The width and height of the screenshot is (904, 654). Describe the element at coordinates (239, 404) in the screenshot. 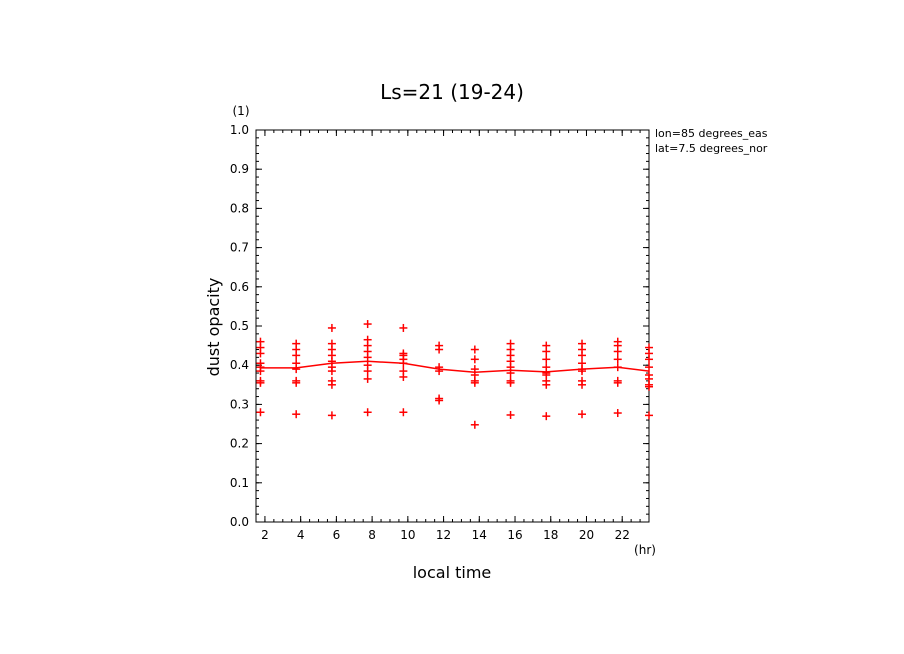

I see `y-tick-label: 0.3` at that location.